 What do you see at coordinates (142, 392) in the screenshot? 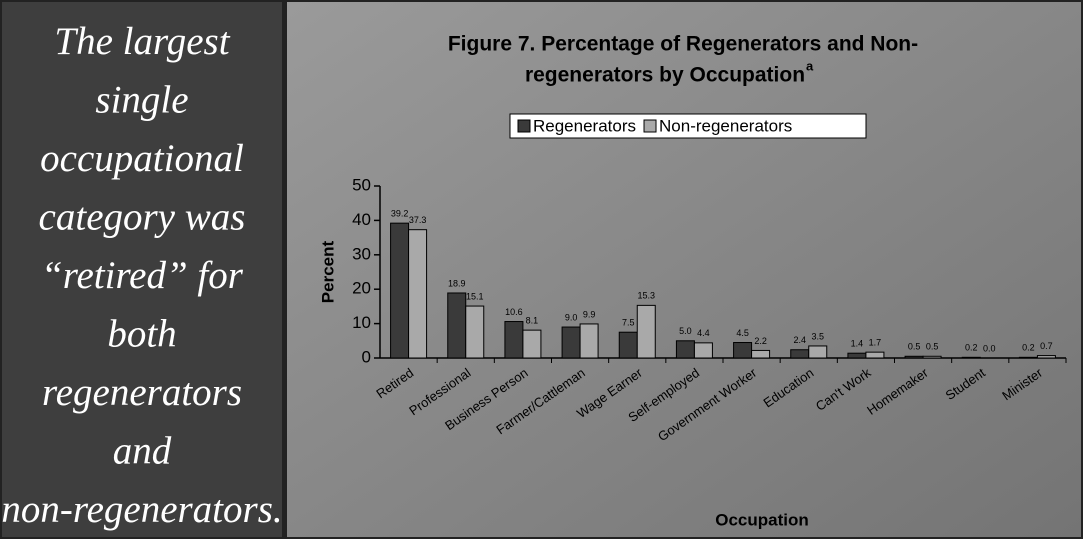
I see `sidebar-text: regenerators` at bounding box center [142, 392].